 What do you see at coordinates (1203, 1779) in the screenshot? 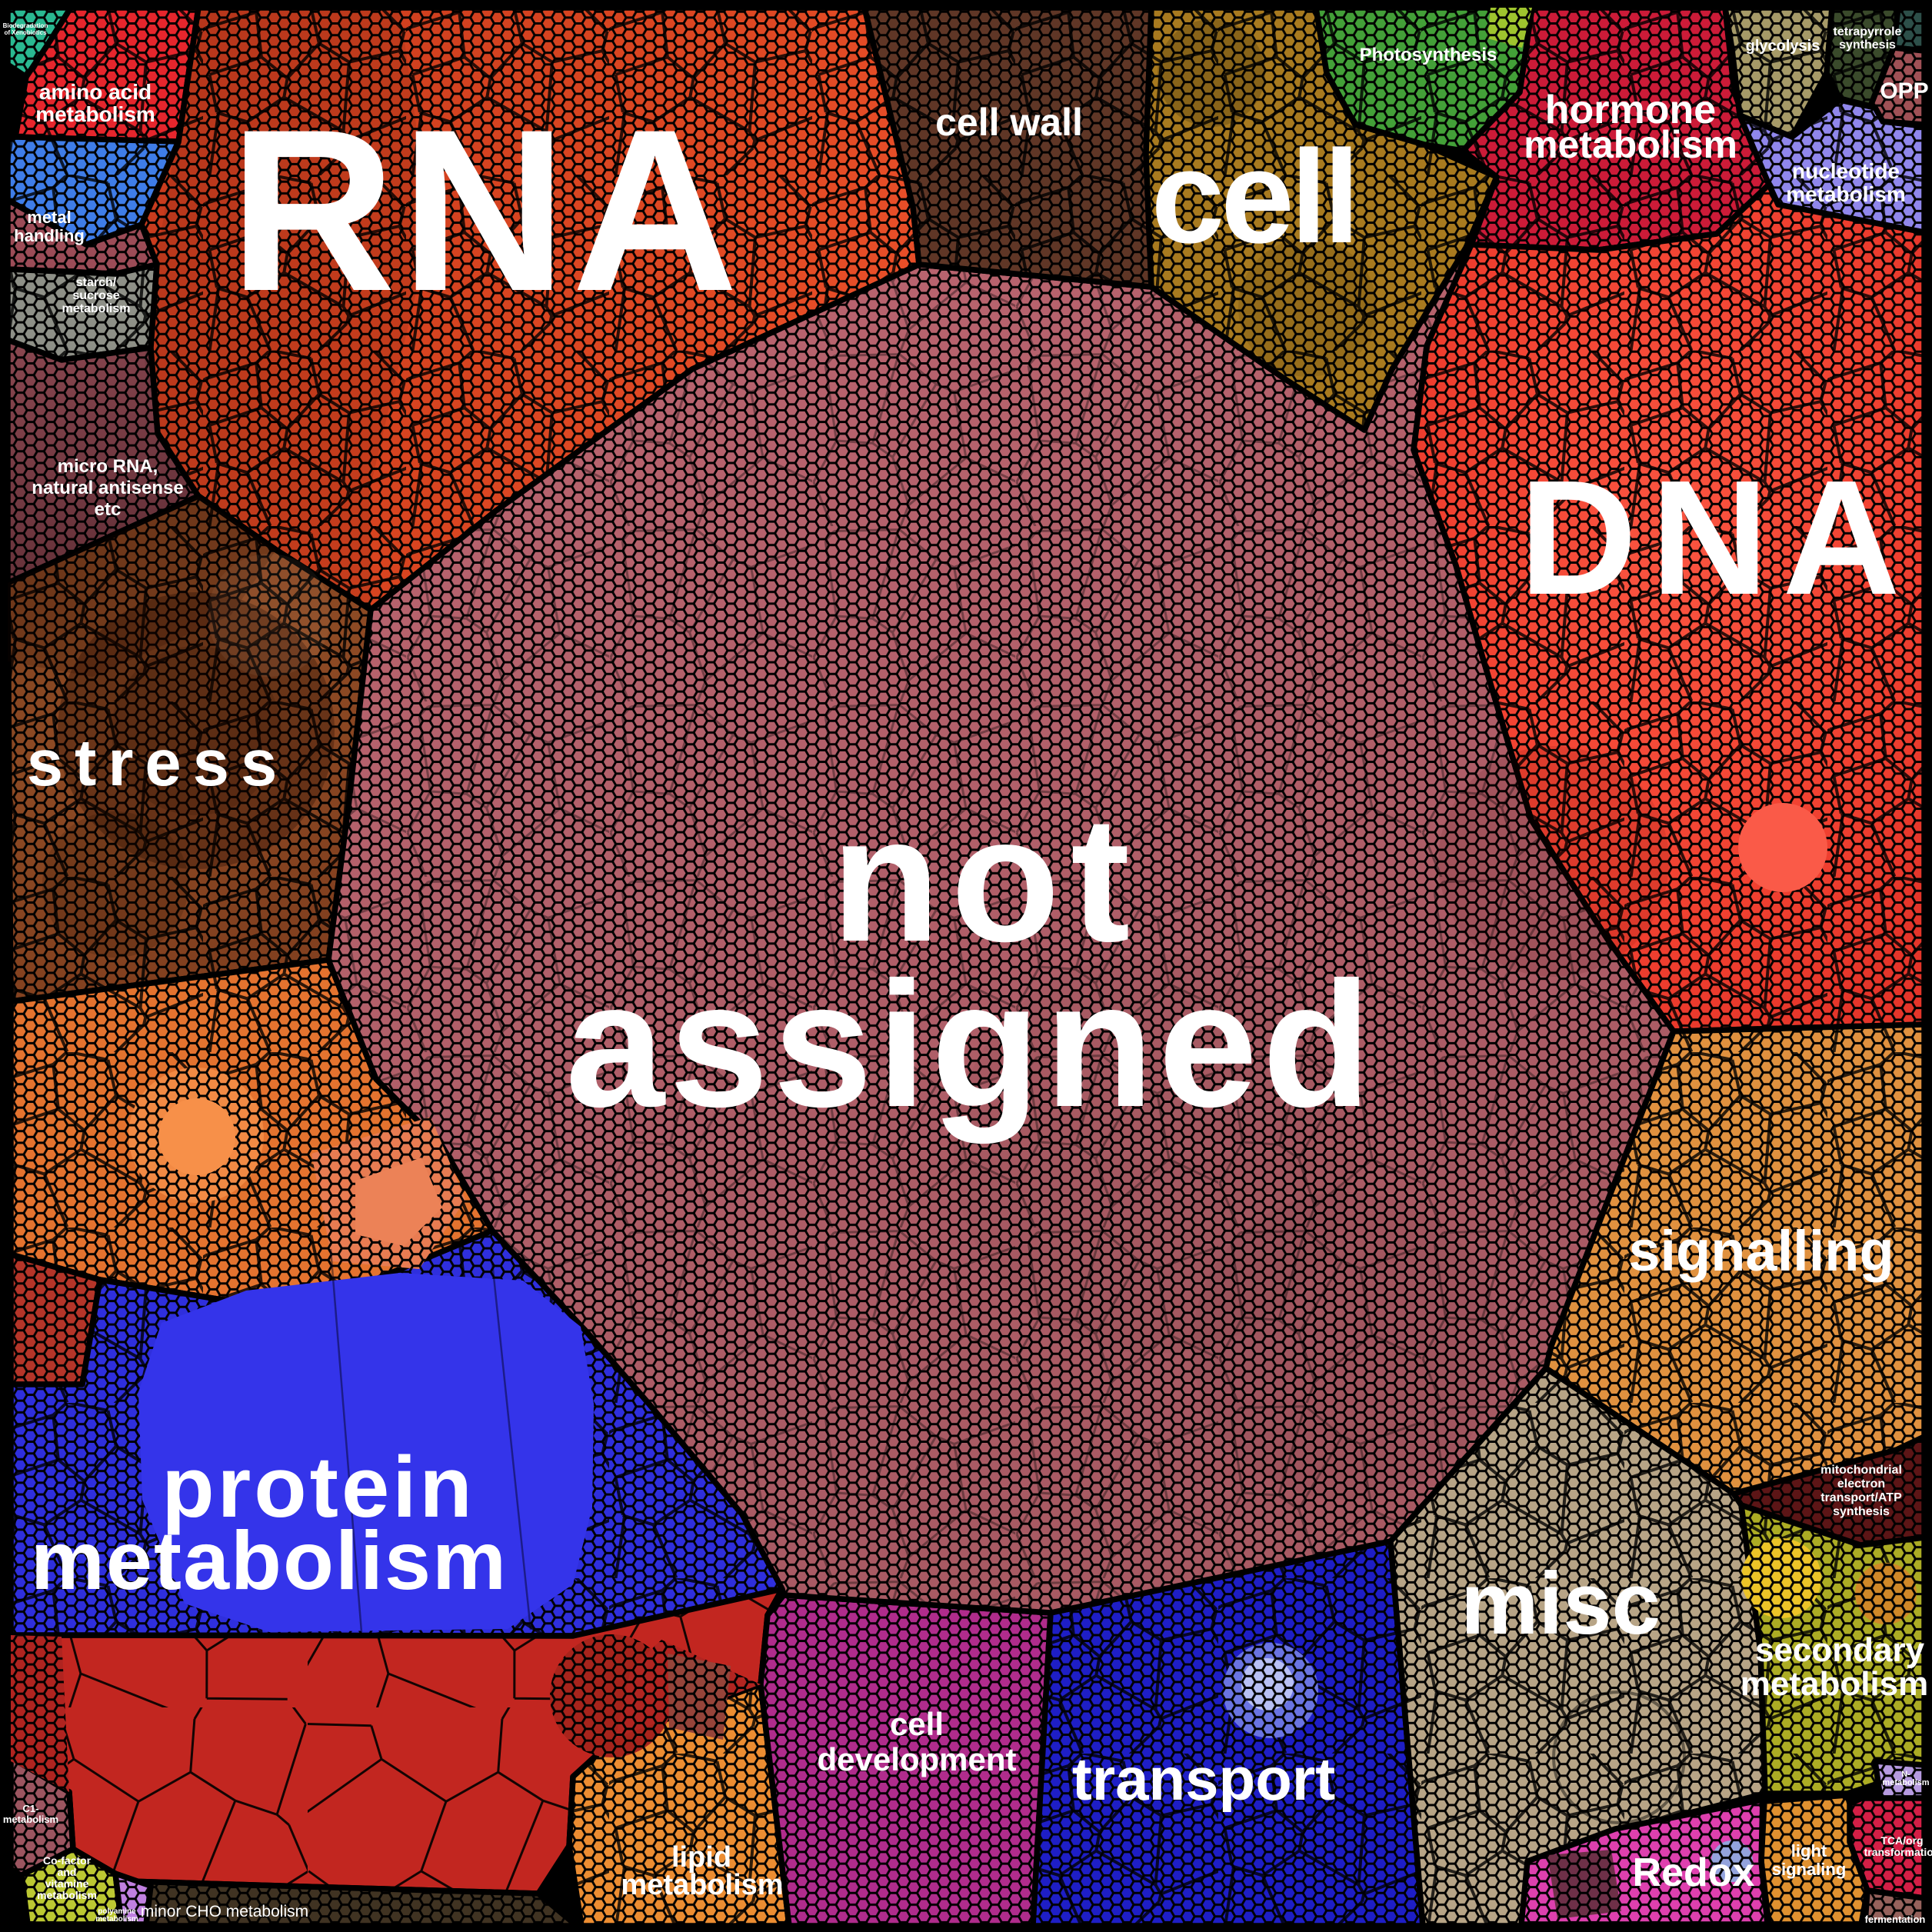
I see `svg-text: transport` at bounding box center [1203, 1779].